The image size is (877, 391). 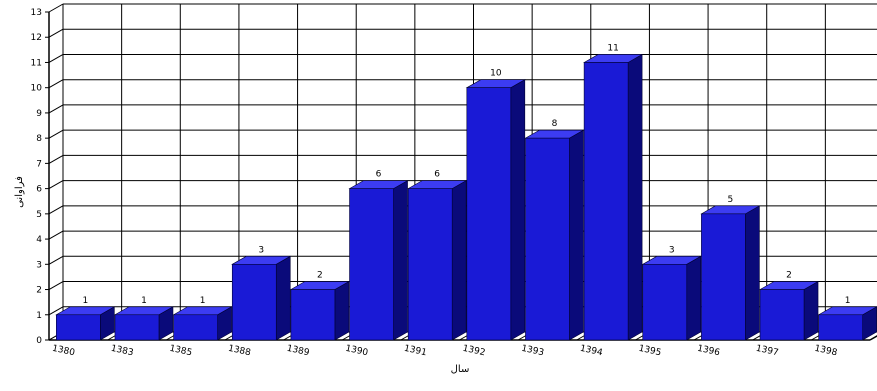 I want to click on bar-value-label: 5, so click(x=731, y=200).